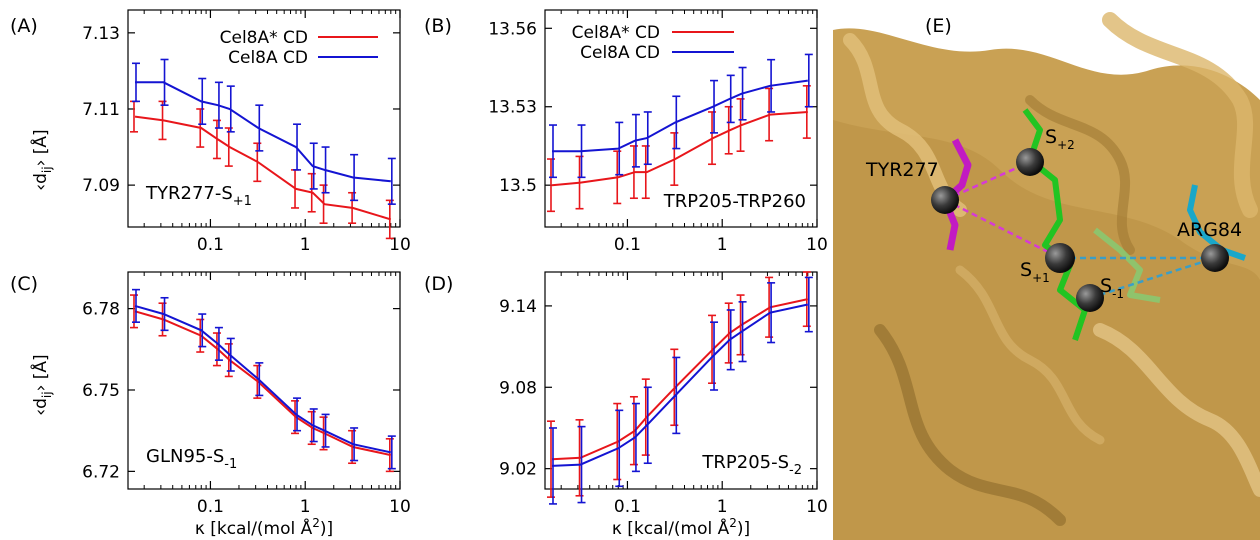 The image size is (1260, 540). I want to click on arg84-residue, so click(1216, 222).